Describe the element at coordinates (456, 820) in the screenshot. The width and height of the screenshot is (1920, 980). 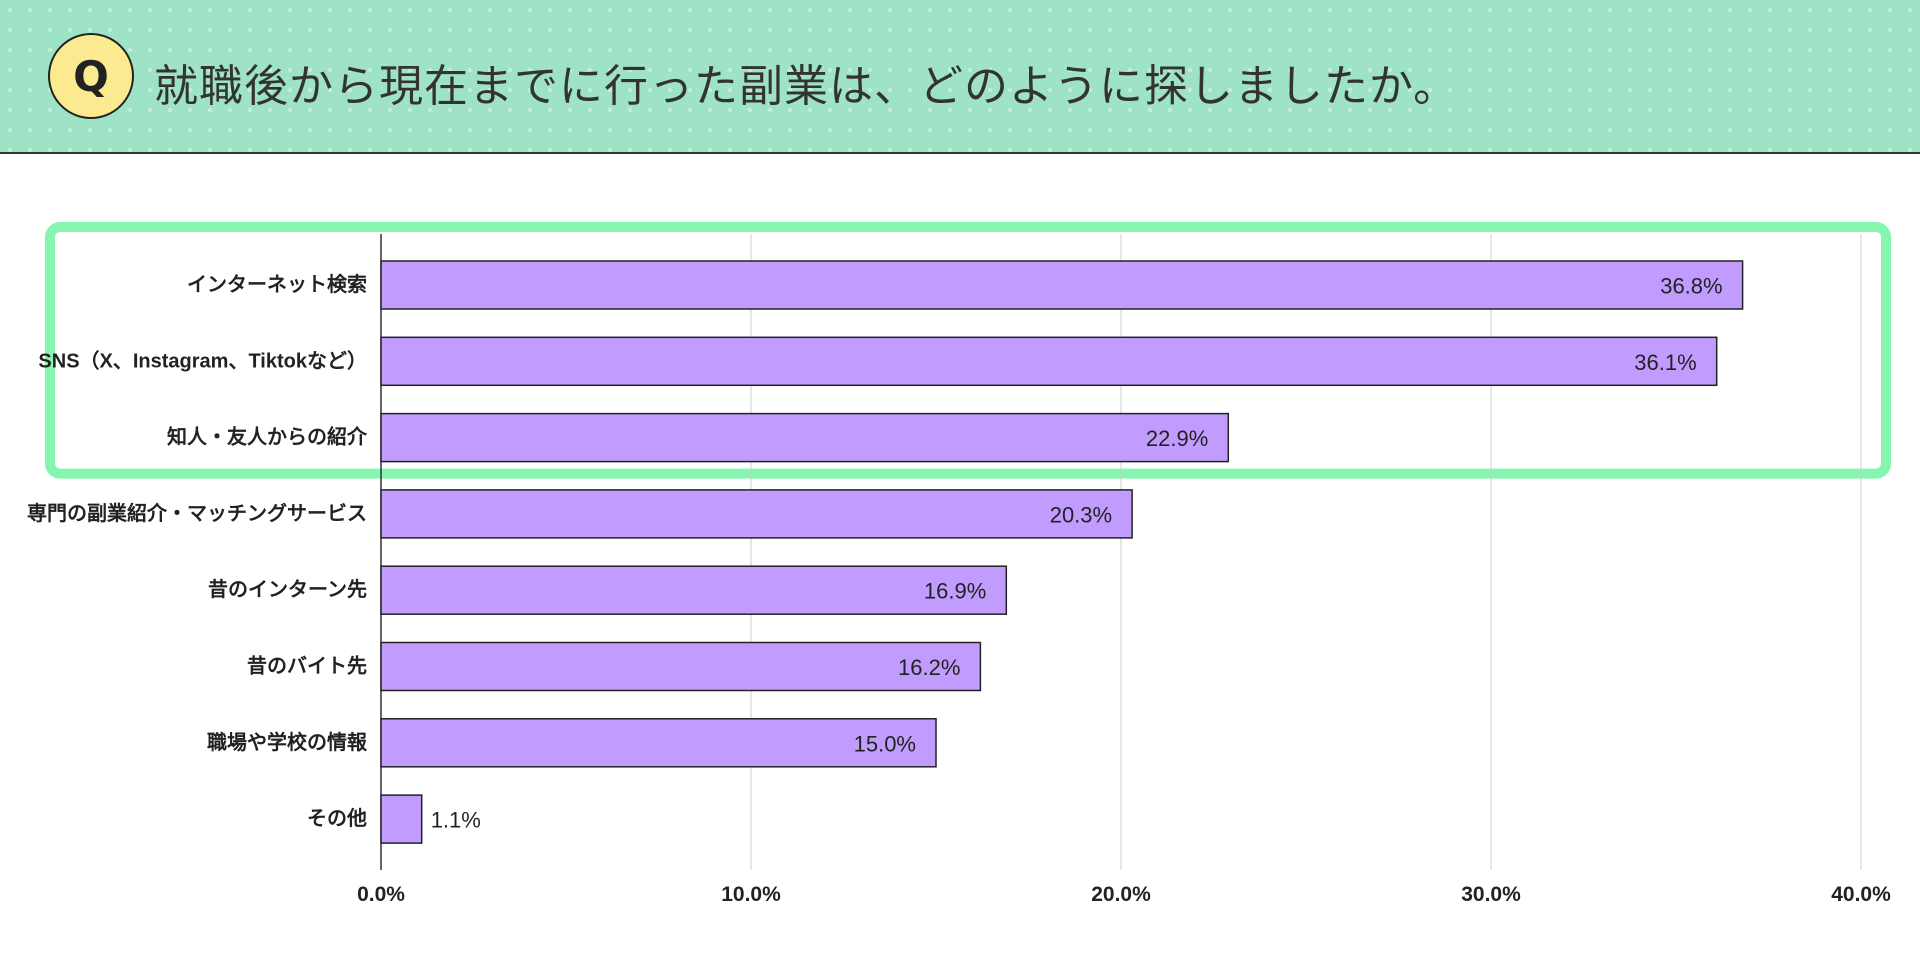
I see `value-label: 1.1%` at that location.